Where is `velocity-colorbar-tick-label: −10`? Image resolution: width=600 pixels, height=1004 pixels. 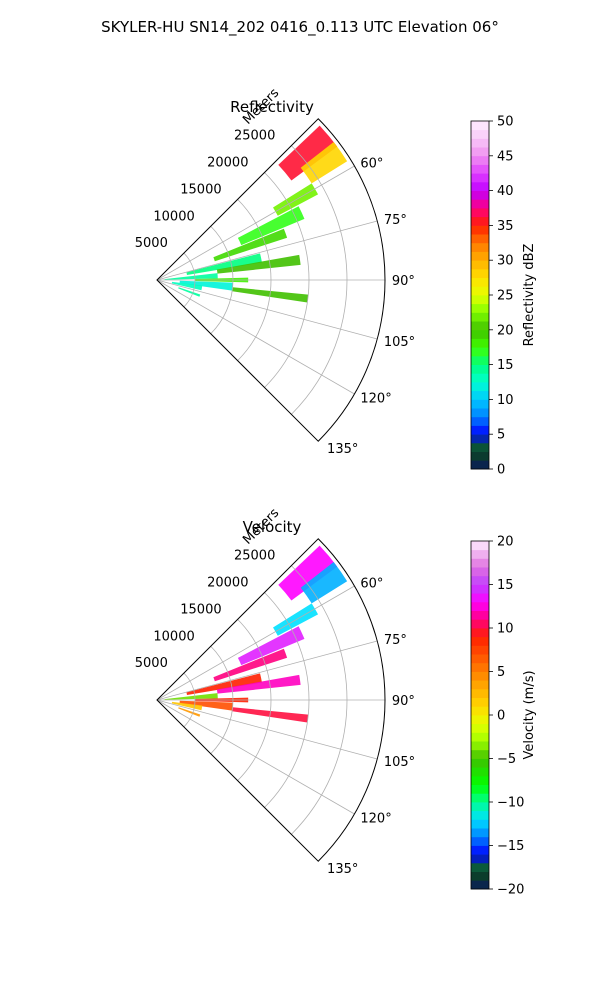 velocity-colorbar-tick-label: −10 is located at coordinates (510, 803).